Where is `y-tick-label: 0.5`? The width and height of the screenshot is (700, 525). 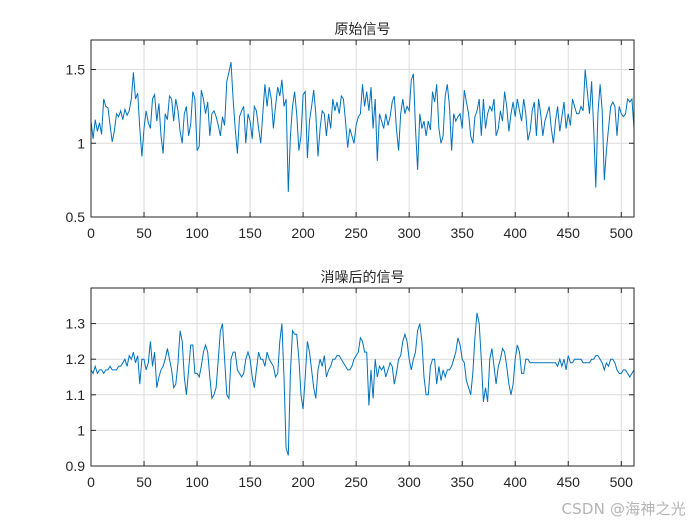 y-tick-label: 0.5 is located at coordinates (76, 217).